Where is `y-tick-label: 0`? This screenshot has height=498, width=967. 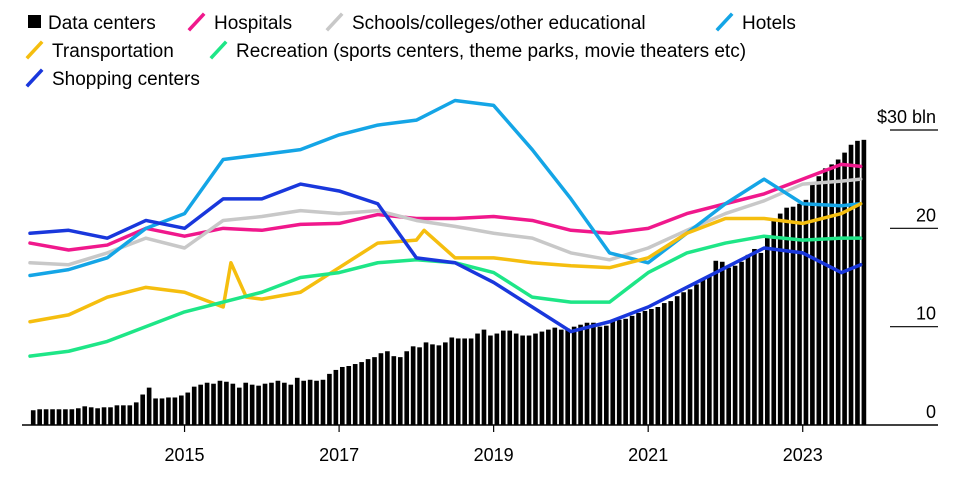 y-tick-label: 0 is located at coordinates (931, 412).